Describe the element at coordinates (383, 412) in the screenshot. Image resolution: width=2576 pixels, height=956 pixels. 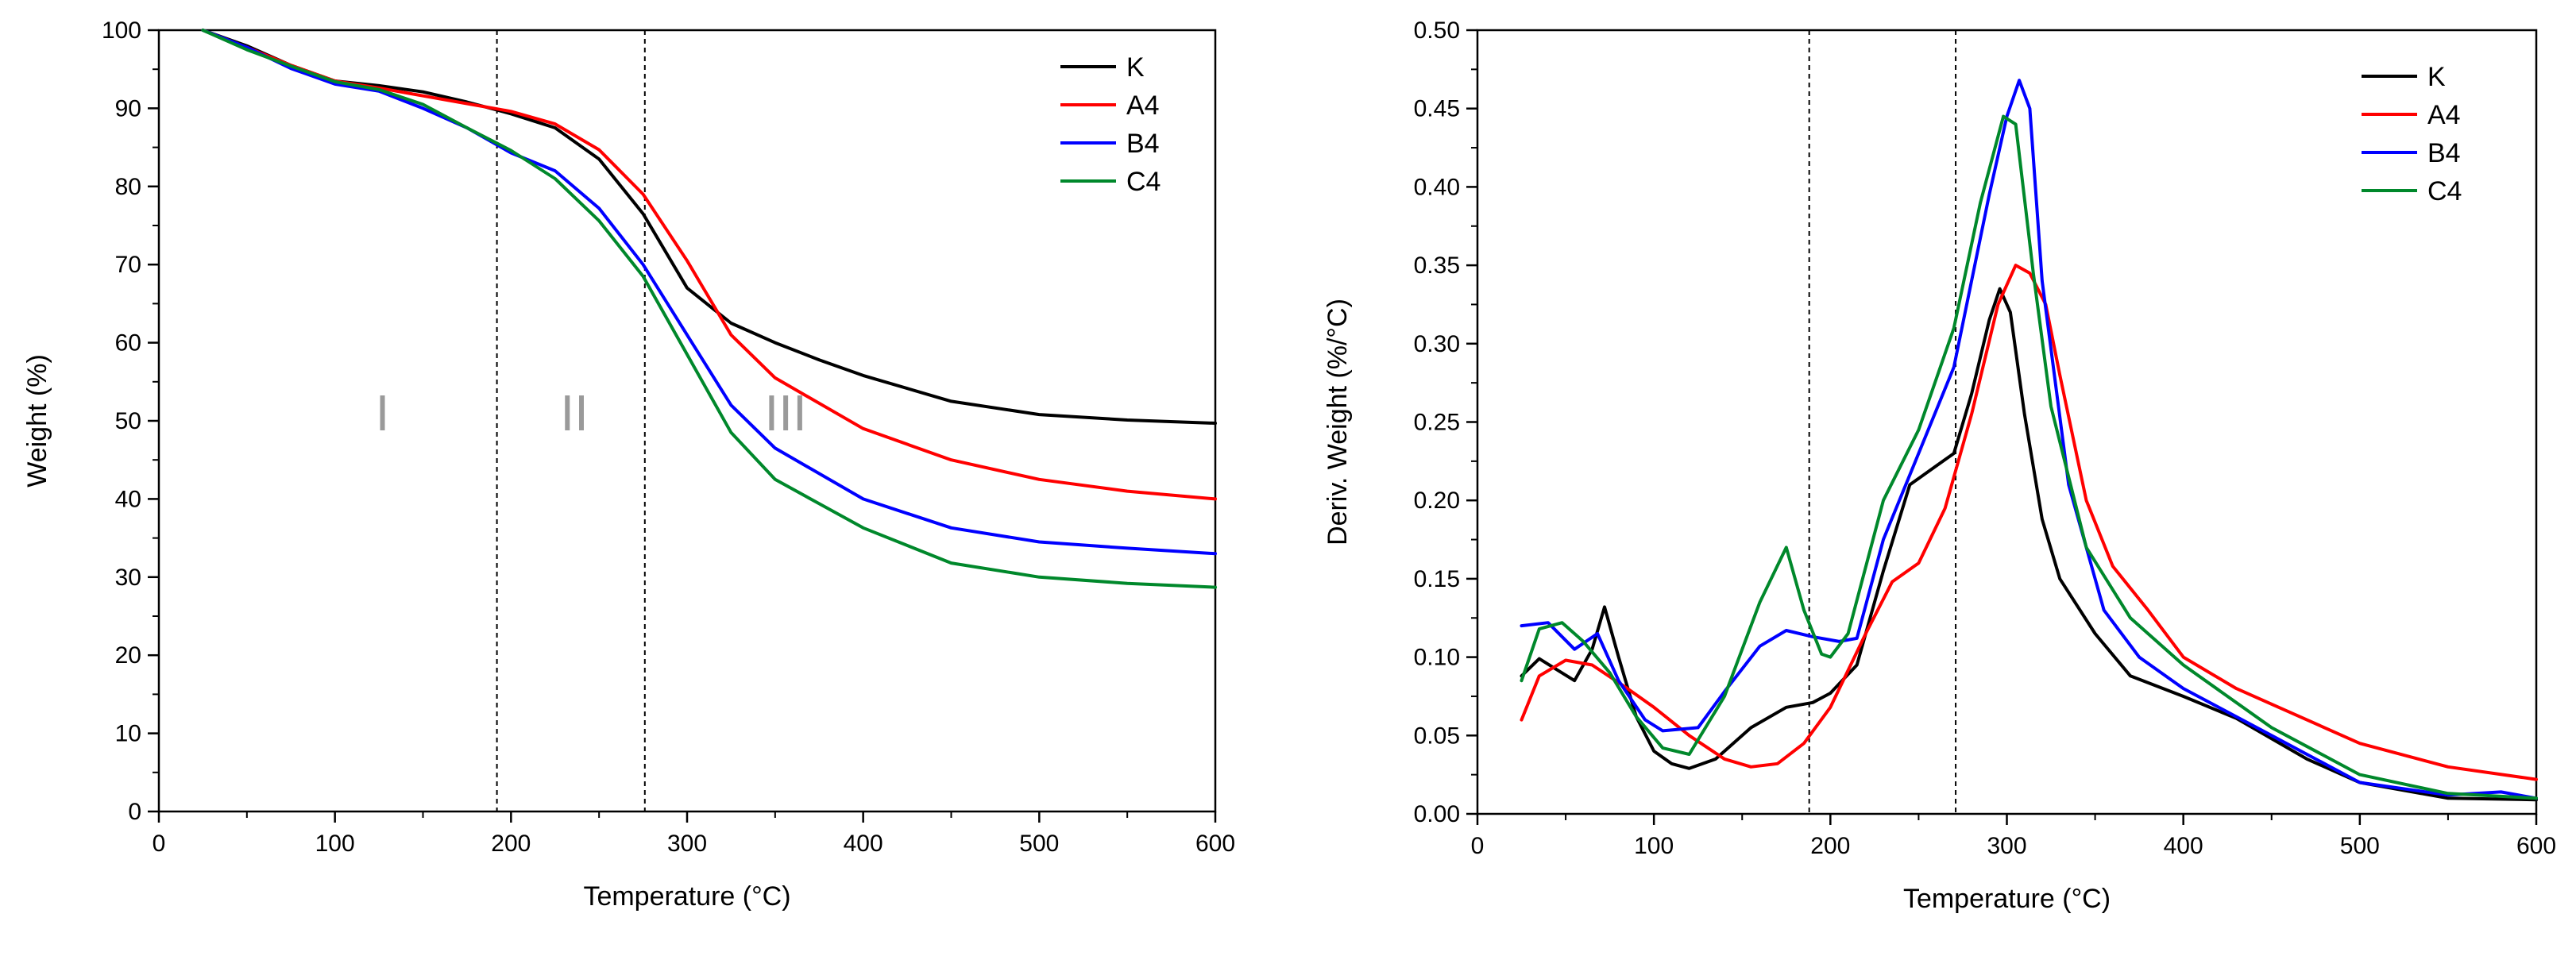
I see `region-label: I` at that location.